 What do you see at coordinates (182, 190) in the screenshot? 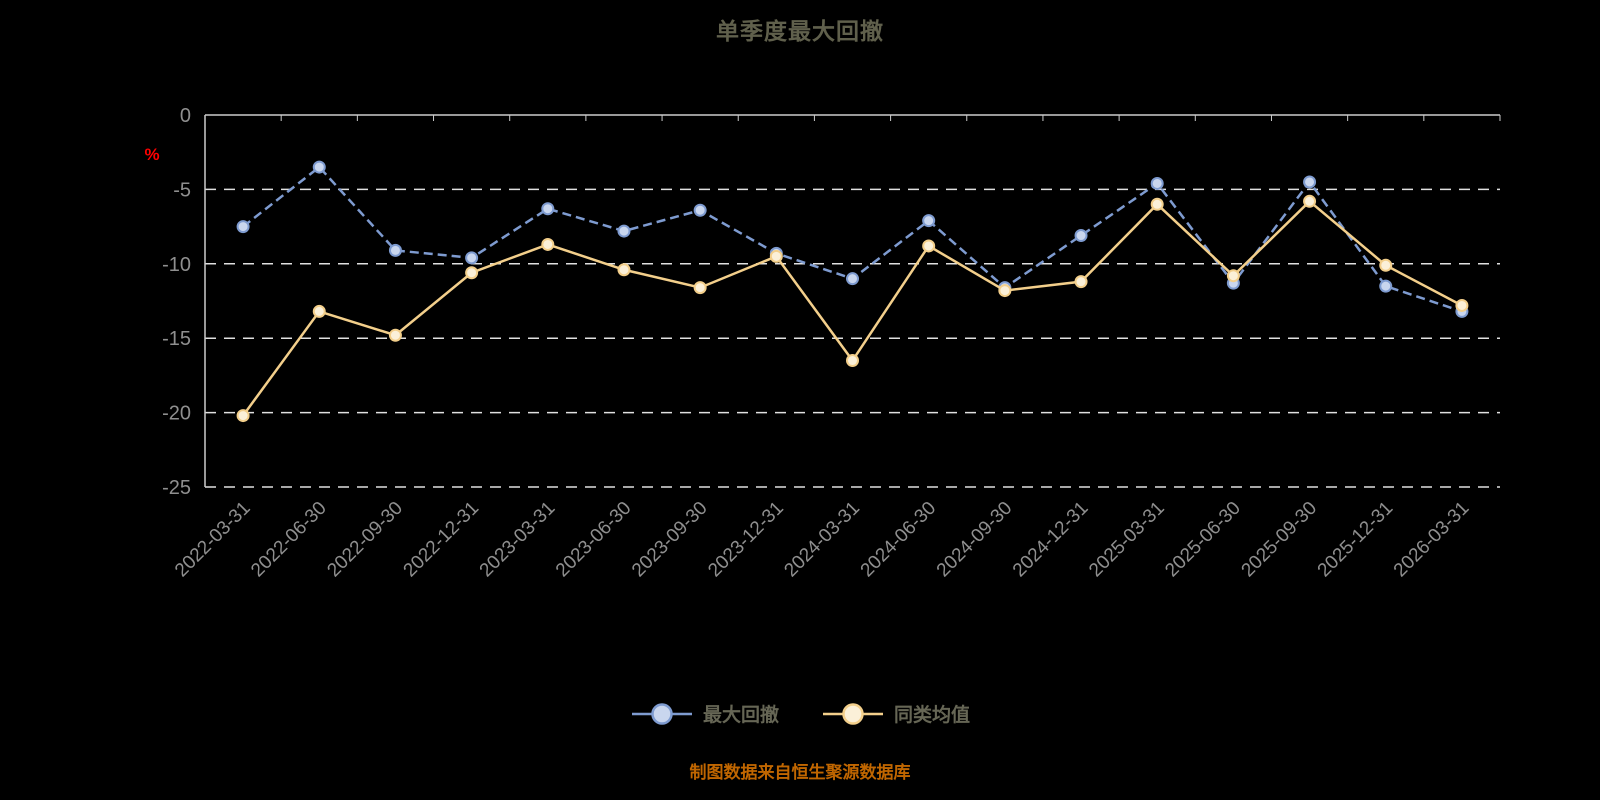
I see `y-axis-tick-label: -5` at bounding box center [182, 190].